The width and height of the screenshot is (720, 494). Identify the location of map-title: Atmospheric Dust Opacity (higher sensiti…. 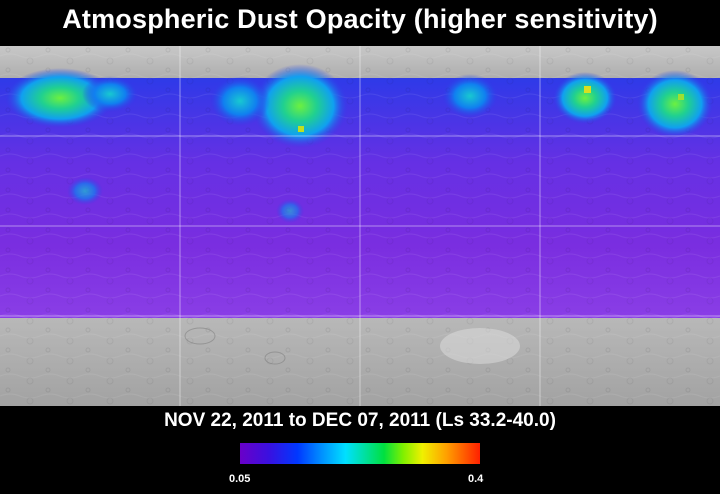
(360, 19).